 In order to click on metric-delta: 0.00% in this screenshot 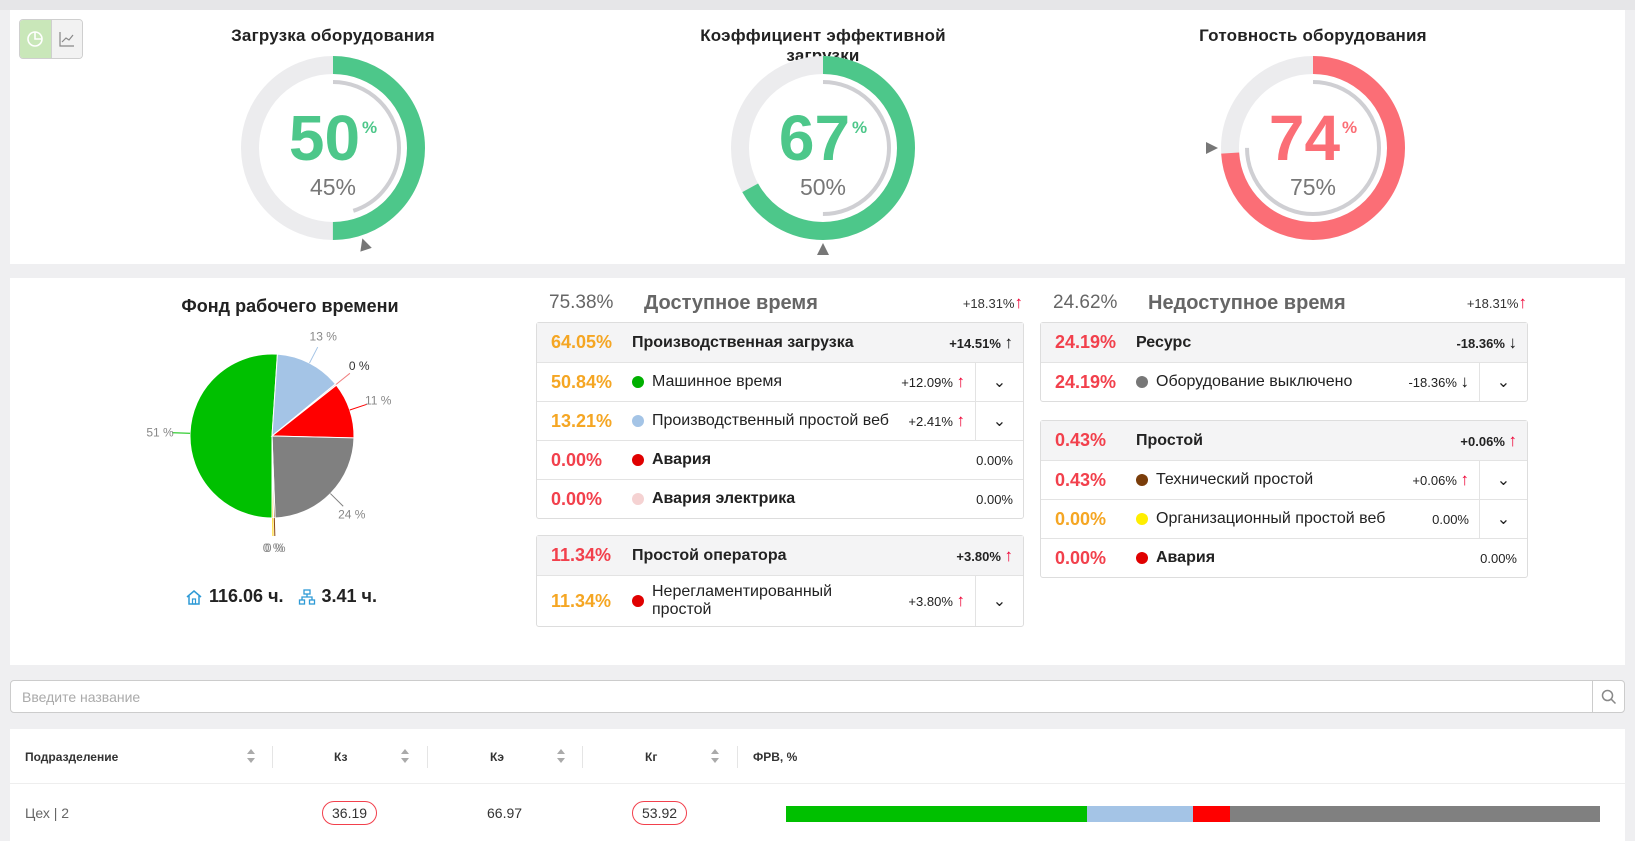, I will do `click(994, 460)`.